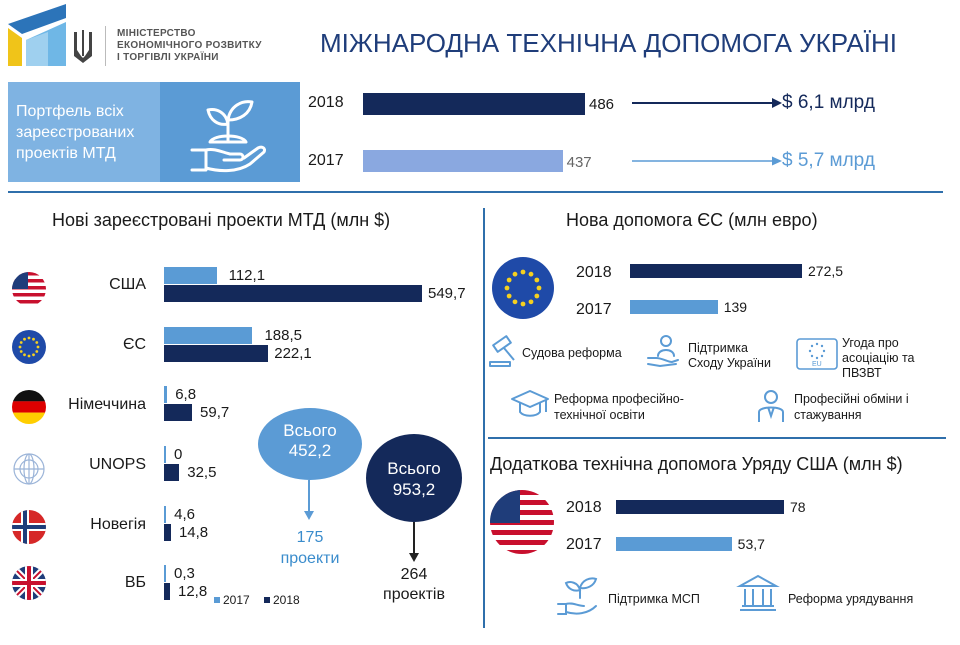 The image size is (960, 645). What do you see at coordinates (66, 153) in the screenshot?
I see `portfolio-label-line3: проектів МТД` at bounding box center [66, 153].